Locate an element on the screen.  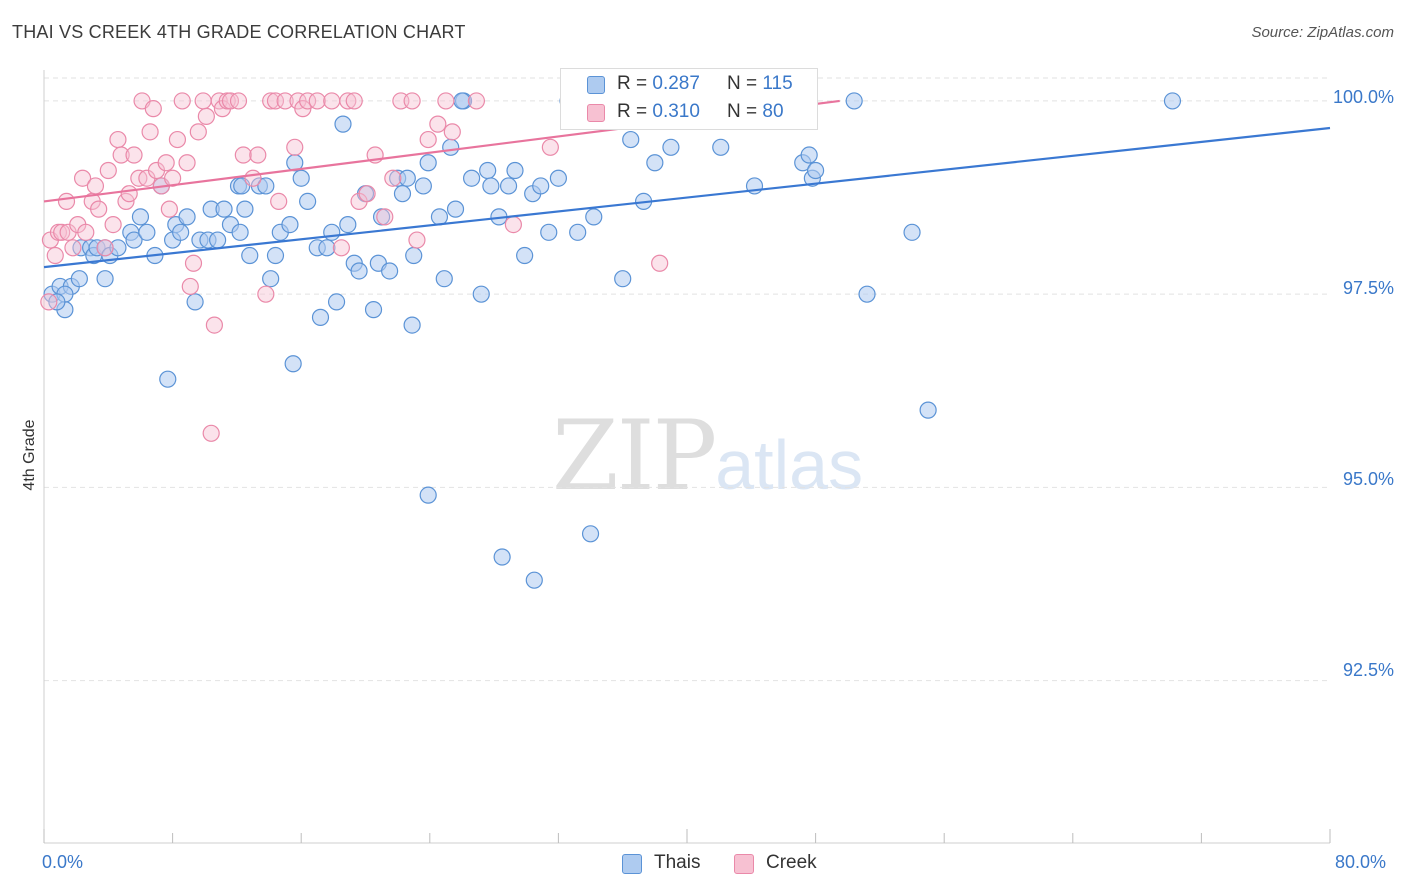
y-tick-92-5: 92.5% is located at coordinates (1368, 670).